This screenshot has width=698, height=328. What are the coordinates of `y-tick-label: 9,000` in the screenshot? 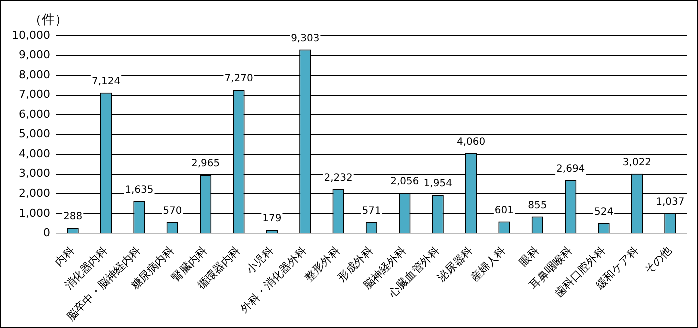 It's located at (34, 55).